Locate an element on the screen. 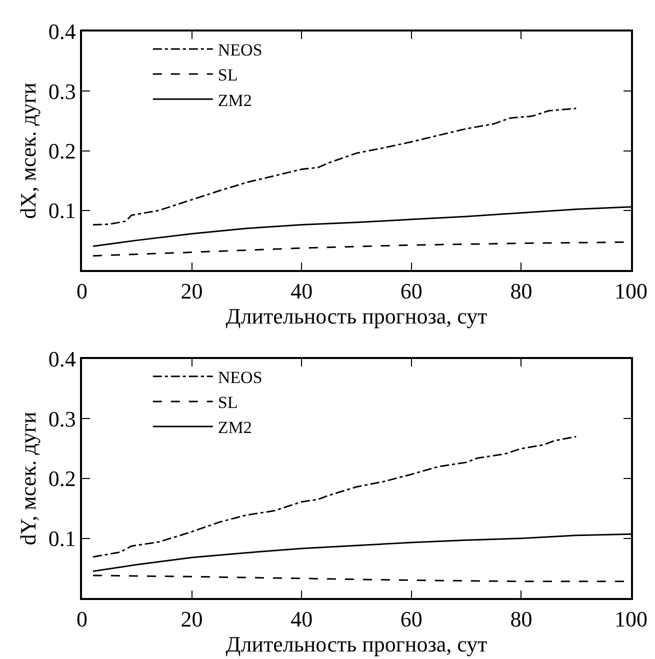 The height and width of the screenshot is (659, 655). y-axis-title: dX, мсек. дуги is located at coordinates (28, 150).